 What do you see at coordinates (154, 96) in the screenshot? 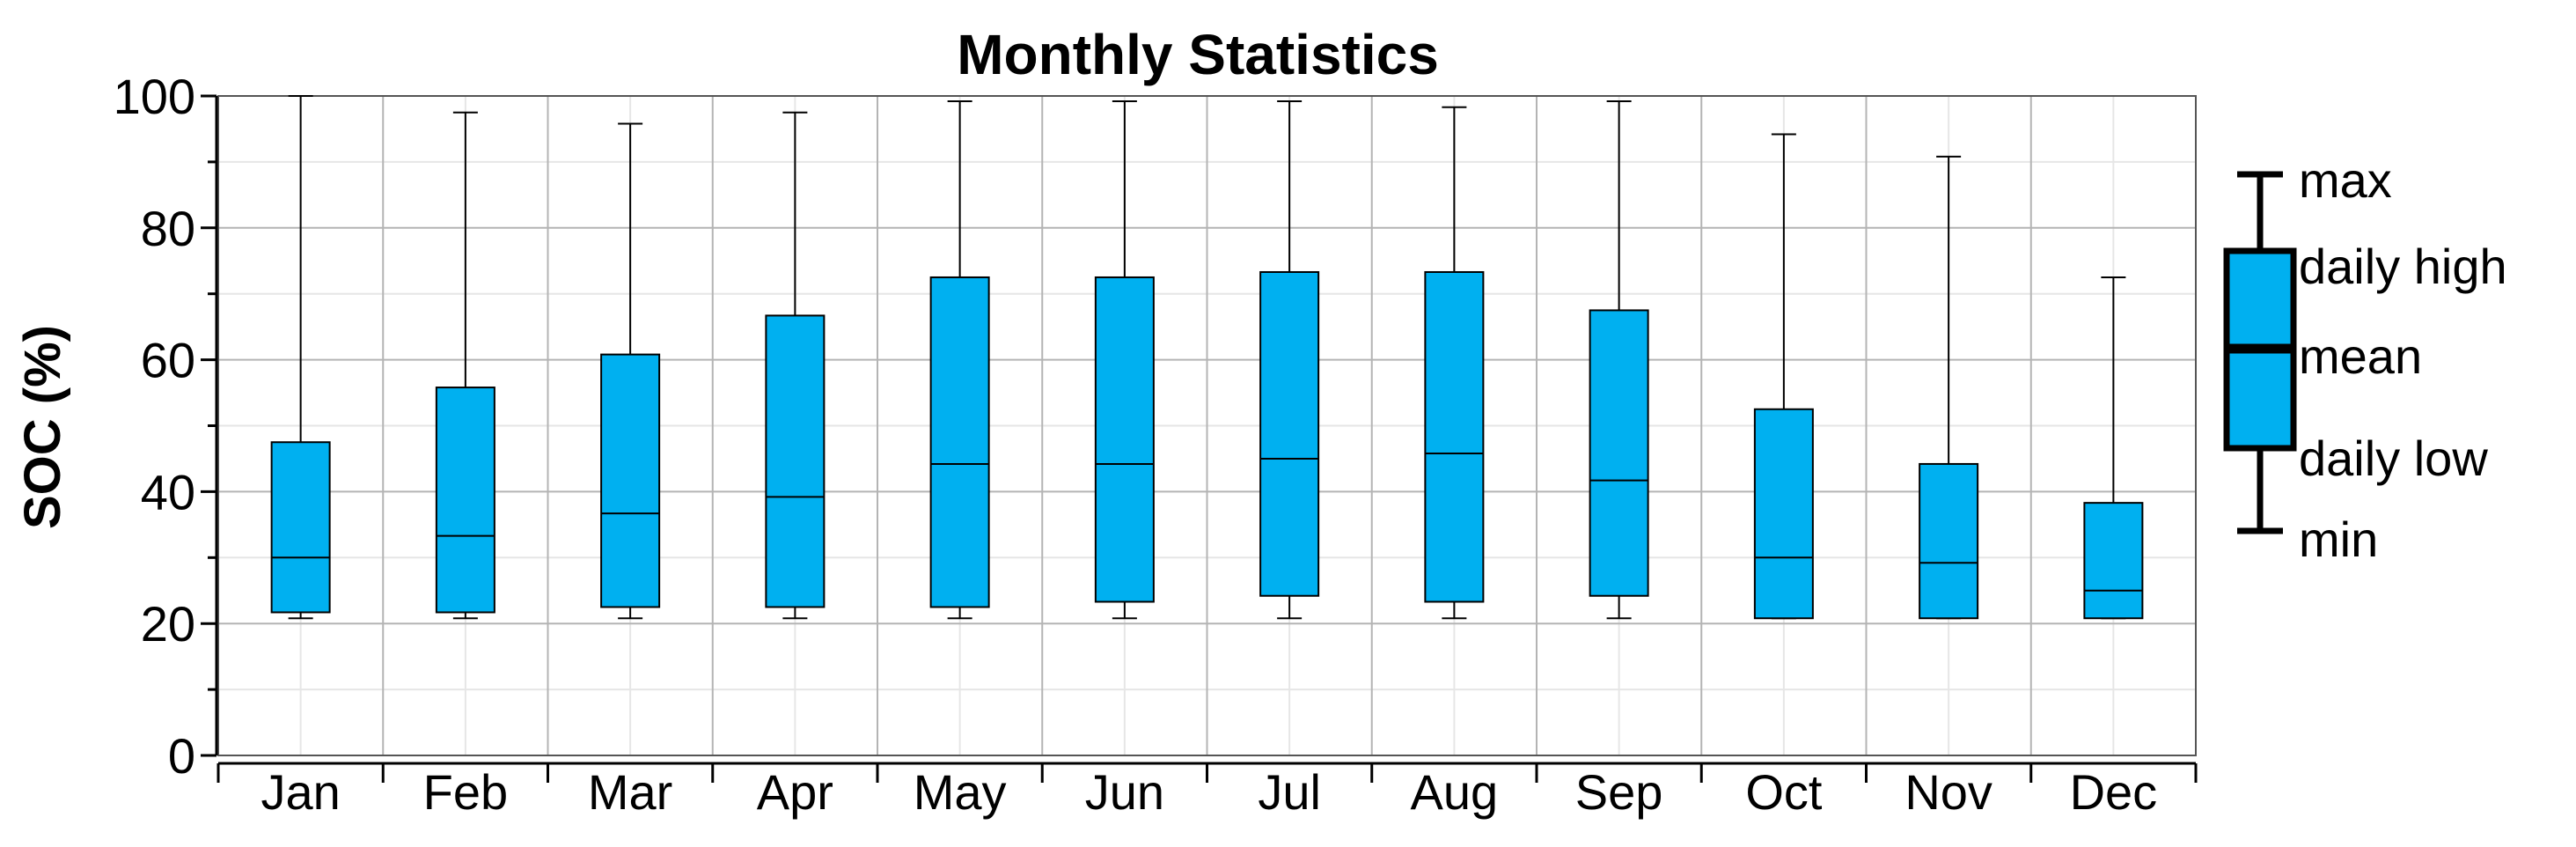
I see `y-tick-label: 100` at bounding box center [154, 96].